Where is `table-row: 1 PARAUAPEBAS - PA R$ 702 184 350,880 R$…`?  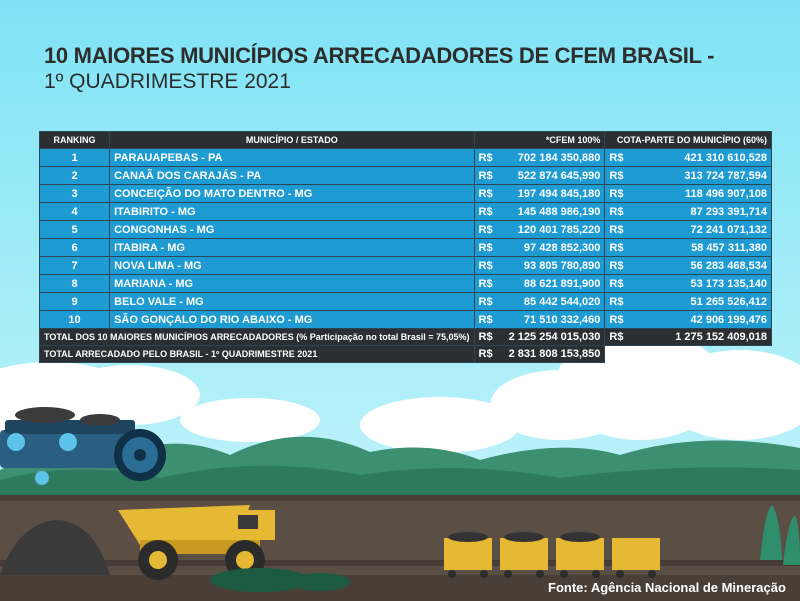 table-row: 1 PARAUAPEBAS - PA R$ 702 184 350,880 R$… is located at coordinates (405, 157).